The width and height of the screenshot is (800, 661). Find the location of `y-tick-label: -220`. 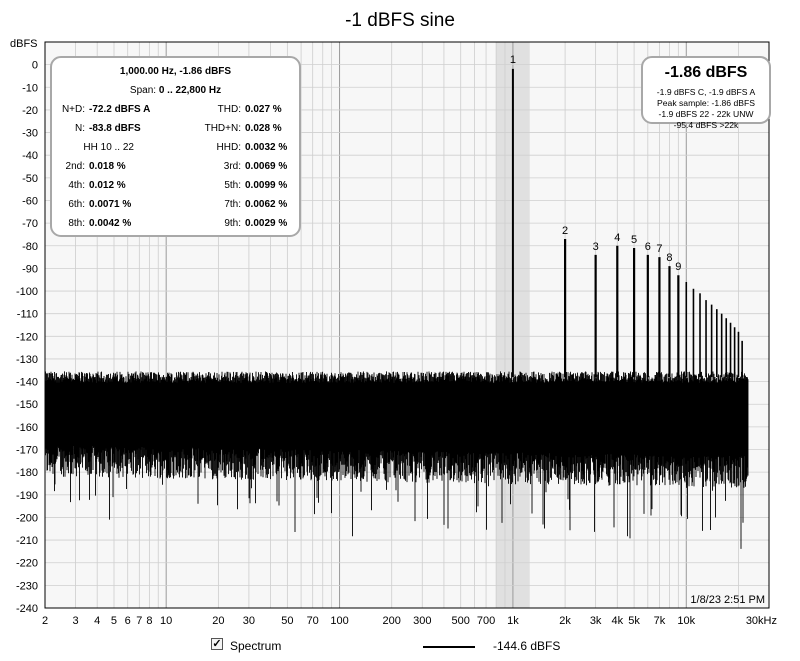

y-tick-label: -220 is located at coordinates (27, 564).